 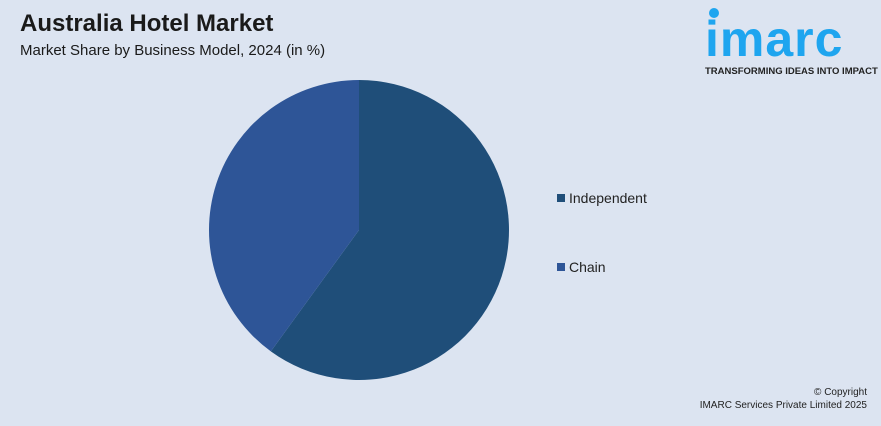 I want to click on imarc-logo: imarc TRANSFORMING IDEAS INTO IMPACT, so click(x=791, y=42).